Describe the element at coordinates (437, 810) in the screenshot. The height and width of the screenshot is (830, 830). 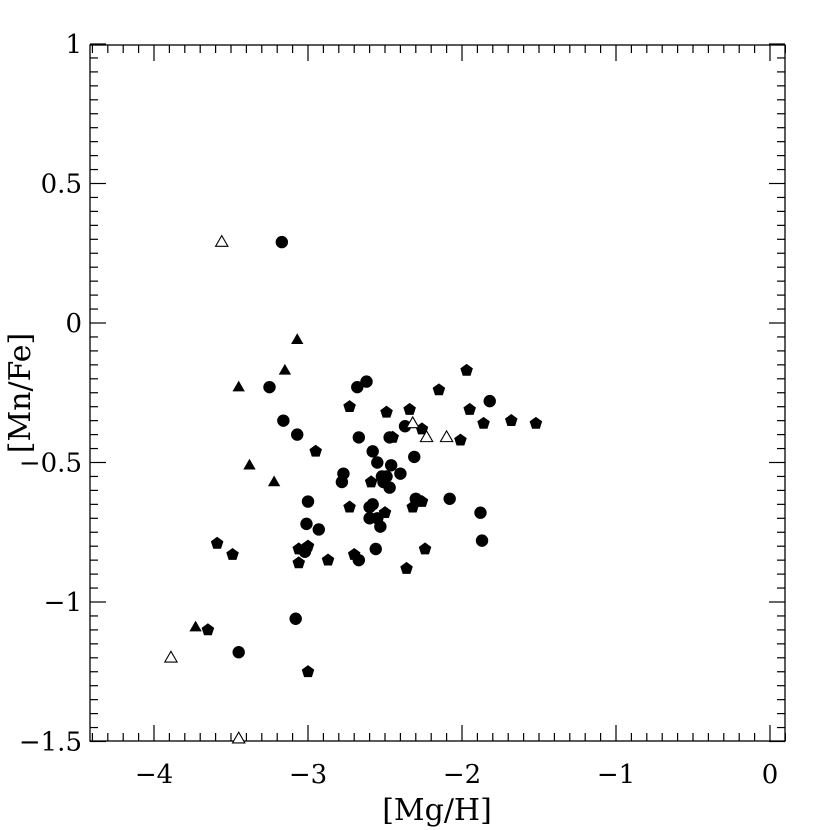
I see `x-axis-title: [Mg/H]` at that location.